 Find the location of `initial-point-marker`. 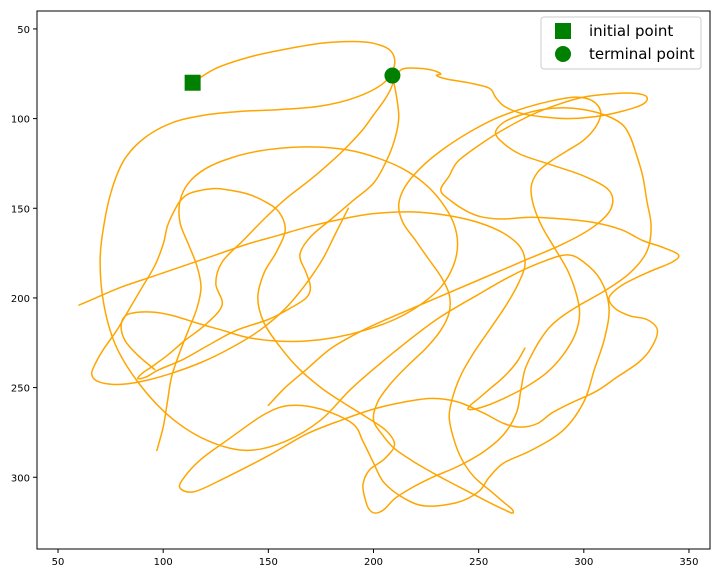

initial-point-marker is located at coordinates (192, 82).